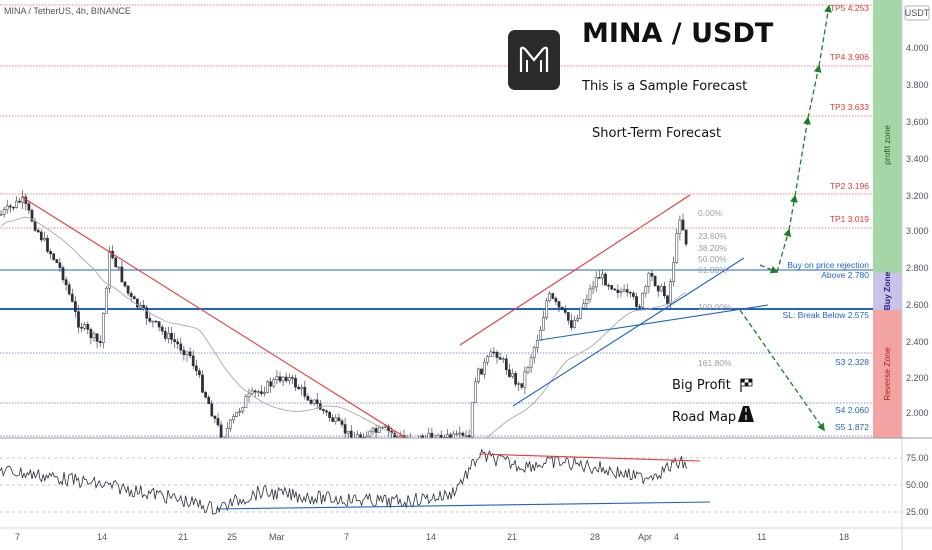 The width and height of the screenshot is (932, 550). What do you see at coordinates (852, 410) in the screenshot?
I see `s4-label: S4 2.060` at bounding box center [852, 410].